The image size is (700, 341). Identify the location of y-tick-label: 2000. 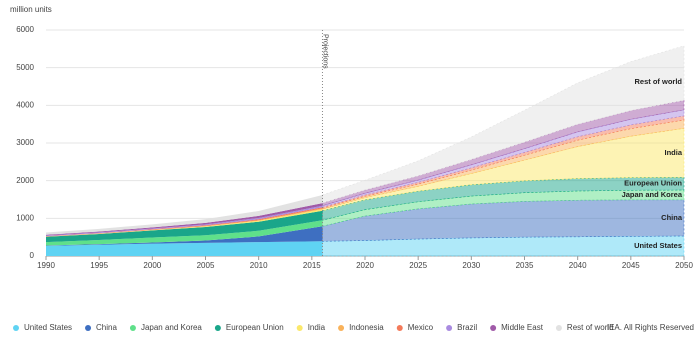
(25, 180).